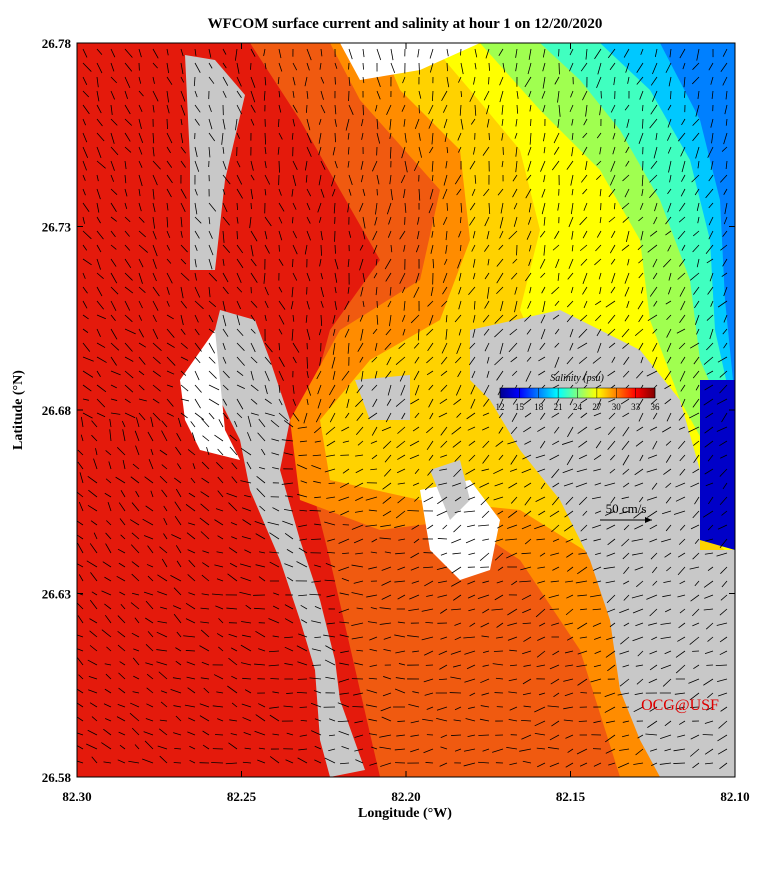  I want to click on y-tick-label: 26.73, so click(57, 227).